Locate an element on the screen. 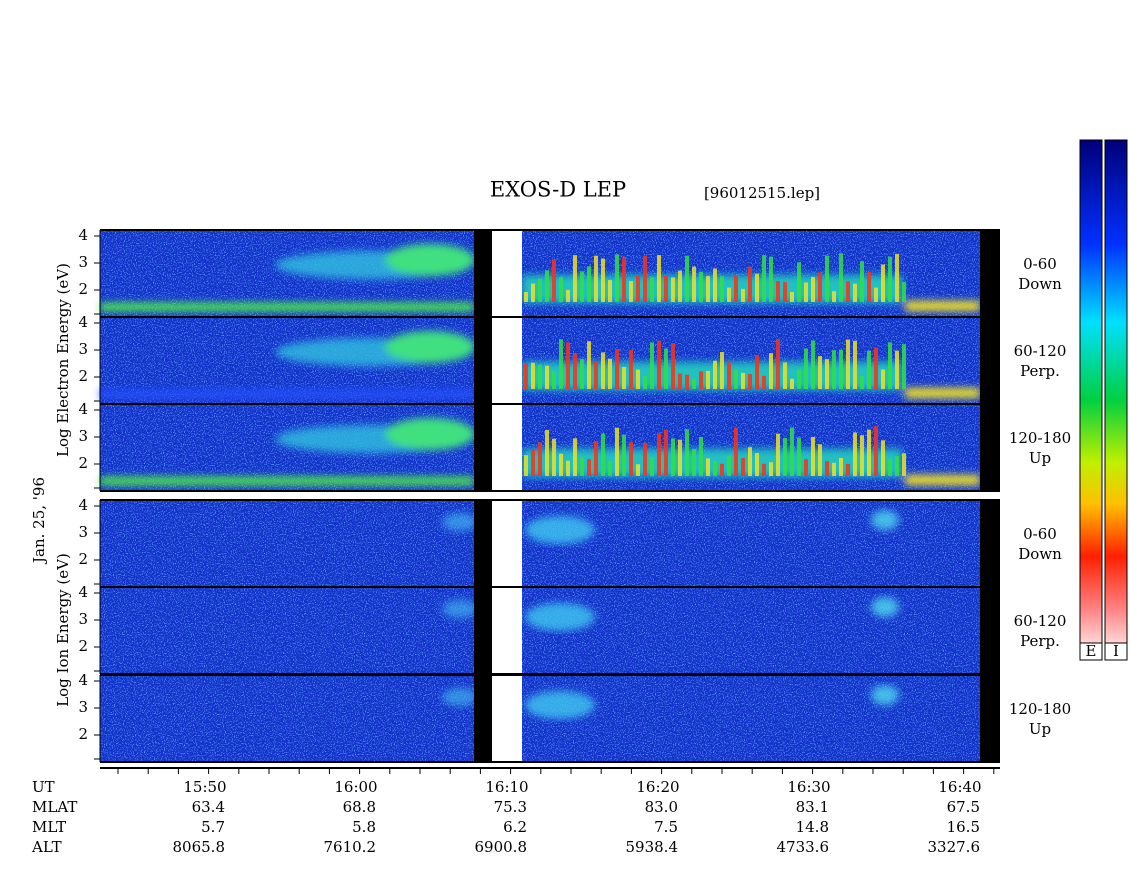 This screenshot has height=875, width=1130. orbit-value: 6.2 is located at coordinates (515, 827).